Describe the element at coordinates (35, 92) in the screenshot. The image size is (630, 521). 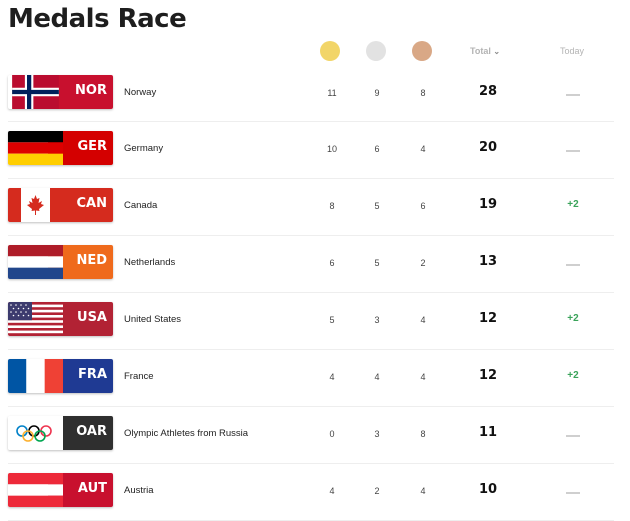
I see `norway-flag-icon` at that location.